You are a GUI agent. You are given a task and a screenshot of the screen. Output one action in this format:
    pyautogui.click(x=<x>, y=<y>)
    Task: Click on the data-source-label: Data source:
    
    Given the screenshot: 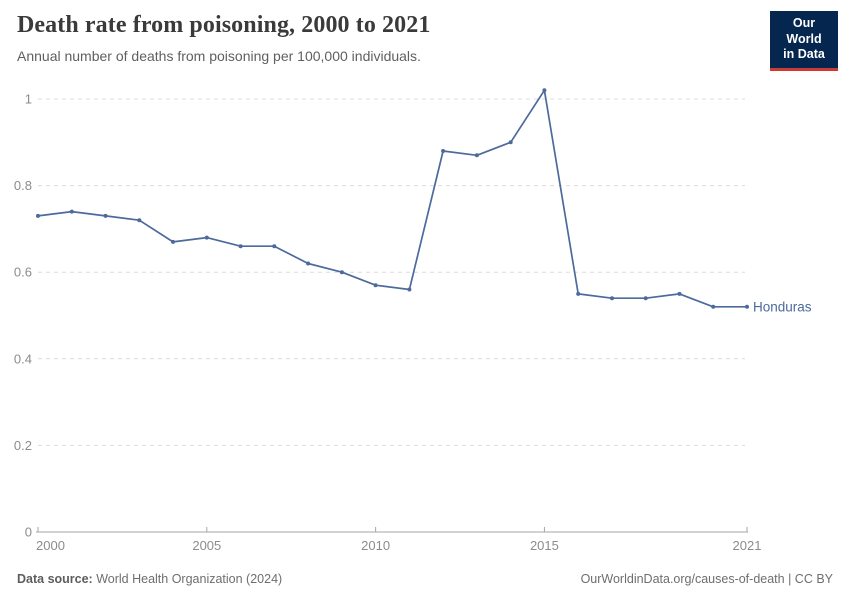 What is the action you would take?
    pyautogui.click(x=55, y=579)
    